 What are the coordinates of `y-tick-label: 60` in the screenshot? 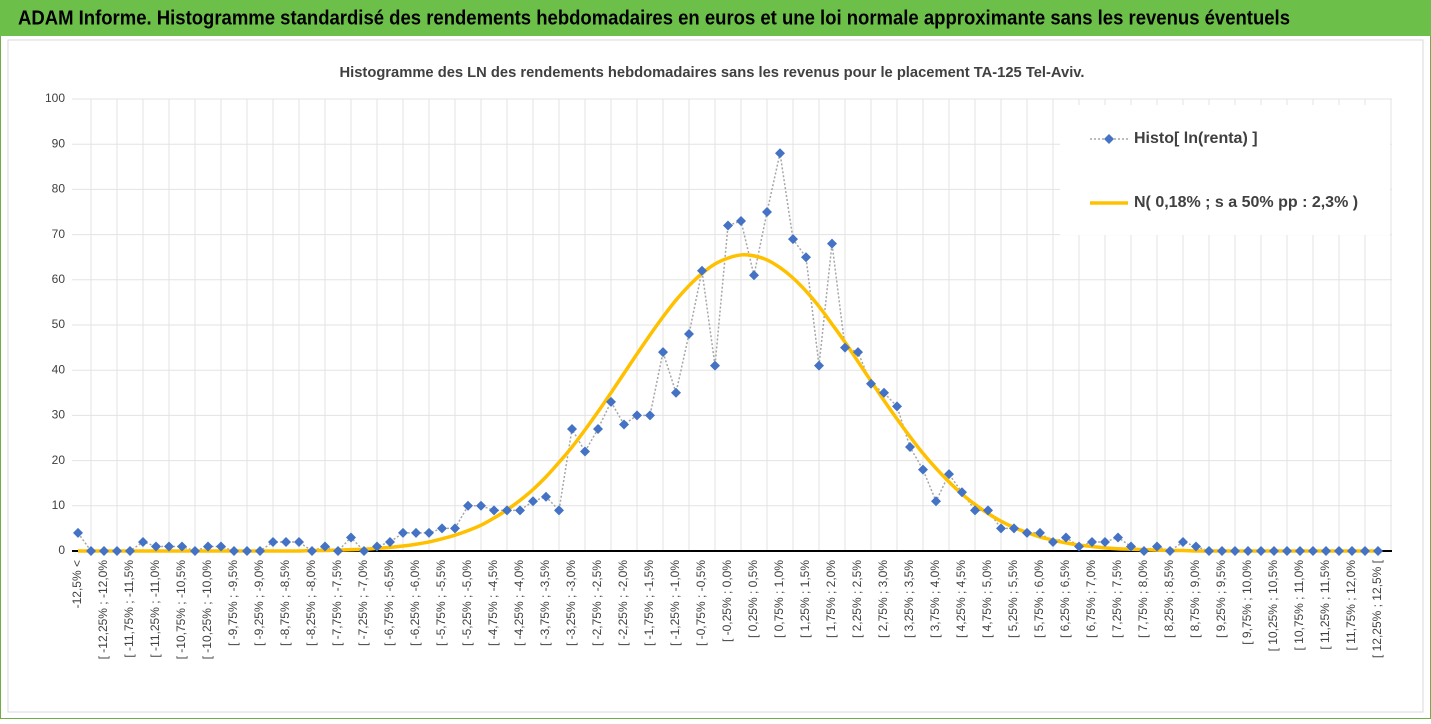 It's located at (59, 279).